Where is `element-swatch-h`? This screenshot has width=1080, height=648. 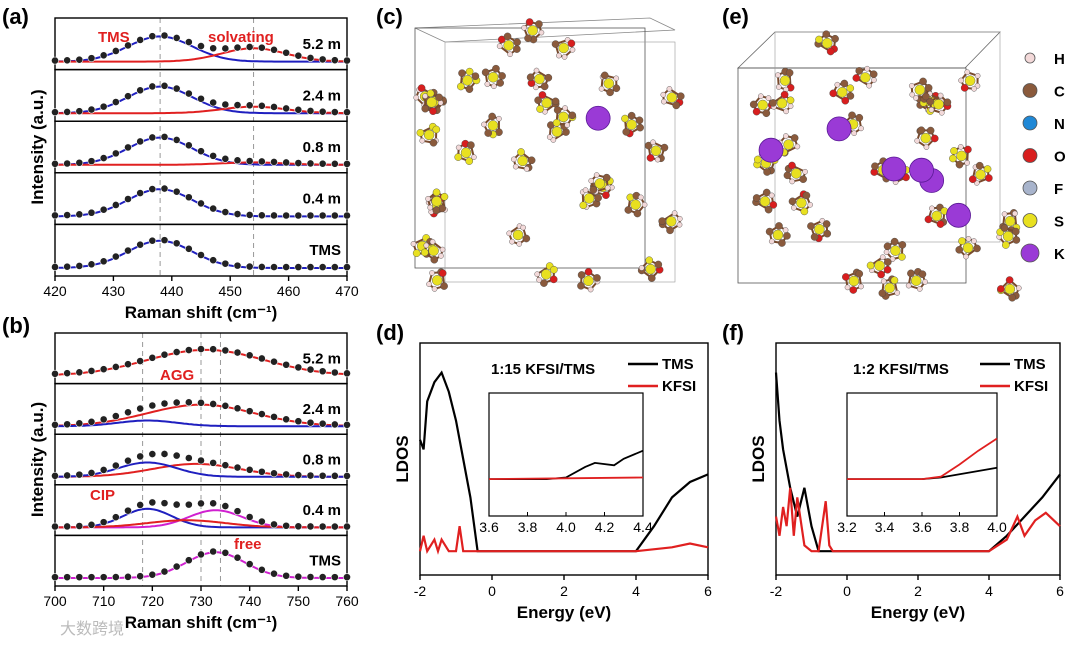 element-swatch-h is located at coordinates (1030, 58).